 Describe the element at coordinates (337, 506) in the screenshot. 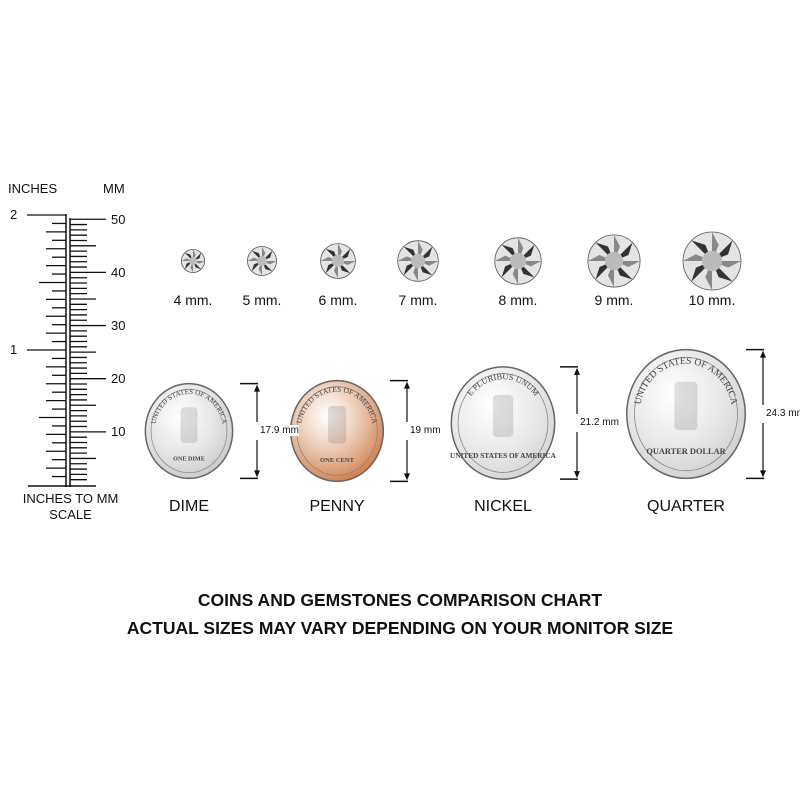

I see `coin-name-label: PENNY` at that location.